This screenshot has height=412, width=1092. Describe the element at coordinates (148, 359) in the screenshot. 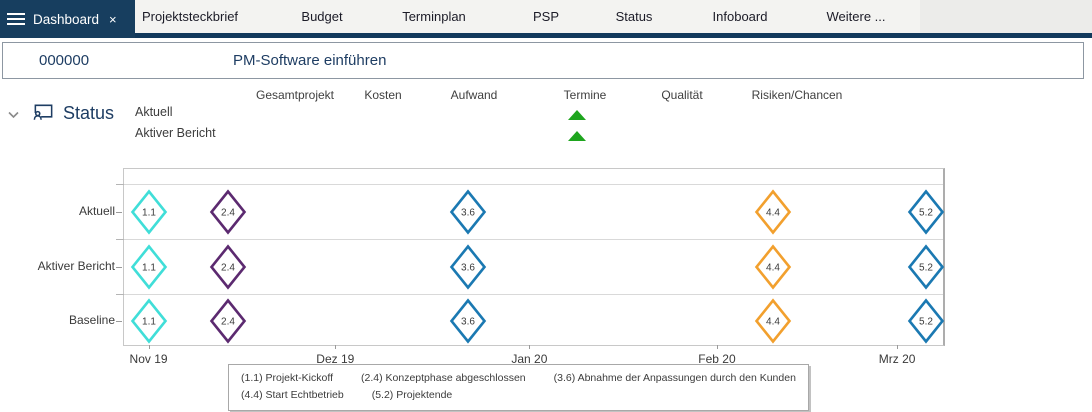

I see `x-axis-label-nov-19: Nov 19` at that location.